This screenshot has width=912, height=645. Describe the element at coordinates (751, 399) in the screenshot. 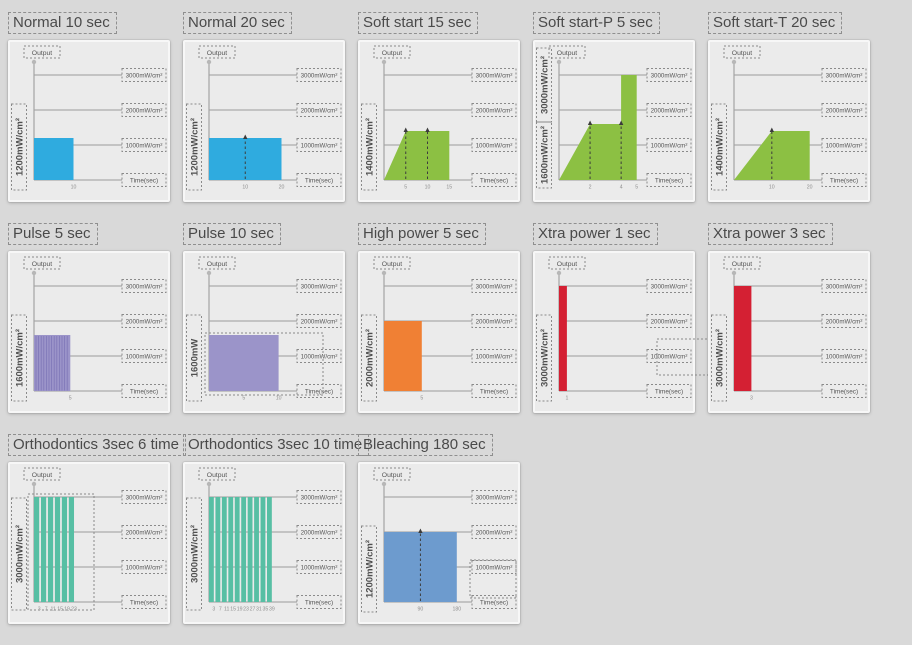

I see `x-tick-label: 3` at that location.